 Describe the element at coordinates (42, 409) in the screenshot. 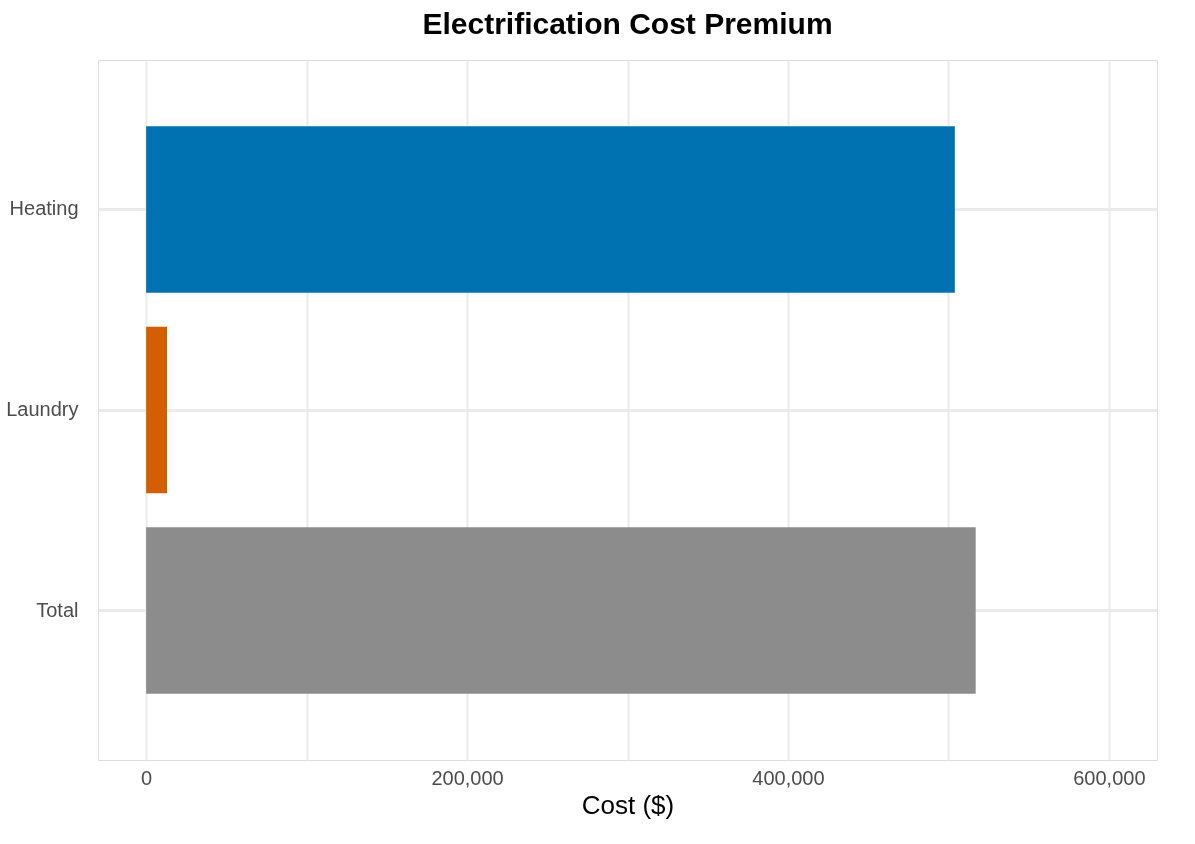

I see `y-tick-label: Laundry` at that location.